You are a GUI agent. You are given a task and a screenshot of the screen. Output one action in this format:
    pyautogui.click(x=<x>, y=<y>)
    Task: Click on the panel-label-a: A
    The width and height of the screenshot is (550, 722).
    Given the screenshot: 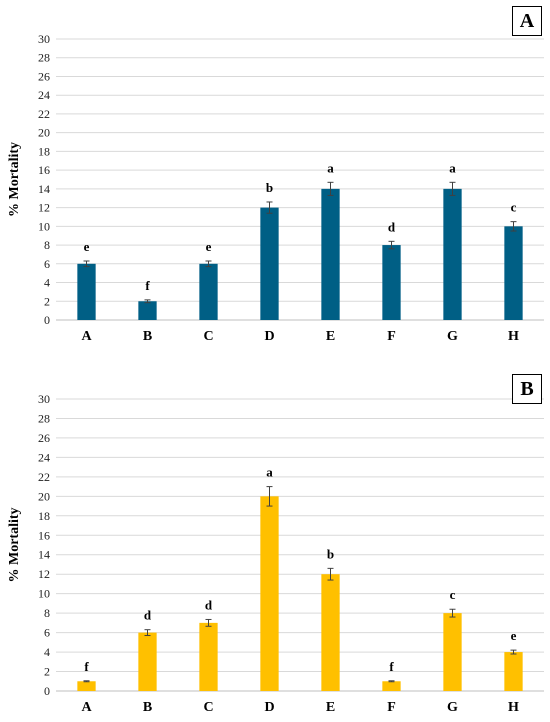 What is the action you would take?
    pyautogui.click(x=527, y=21)
    